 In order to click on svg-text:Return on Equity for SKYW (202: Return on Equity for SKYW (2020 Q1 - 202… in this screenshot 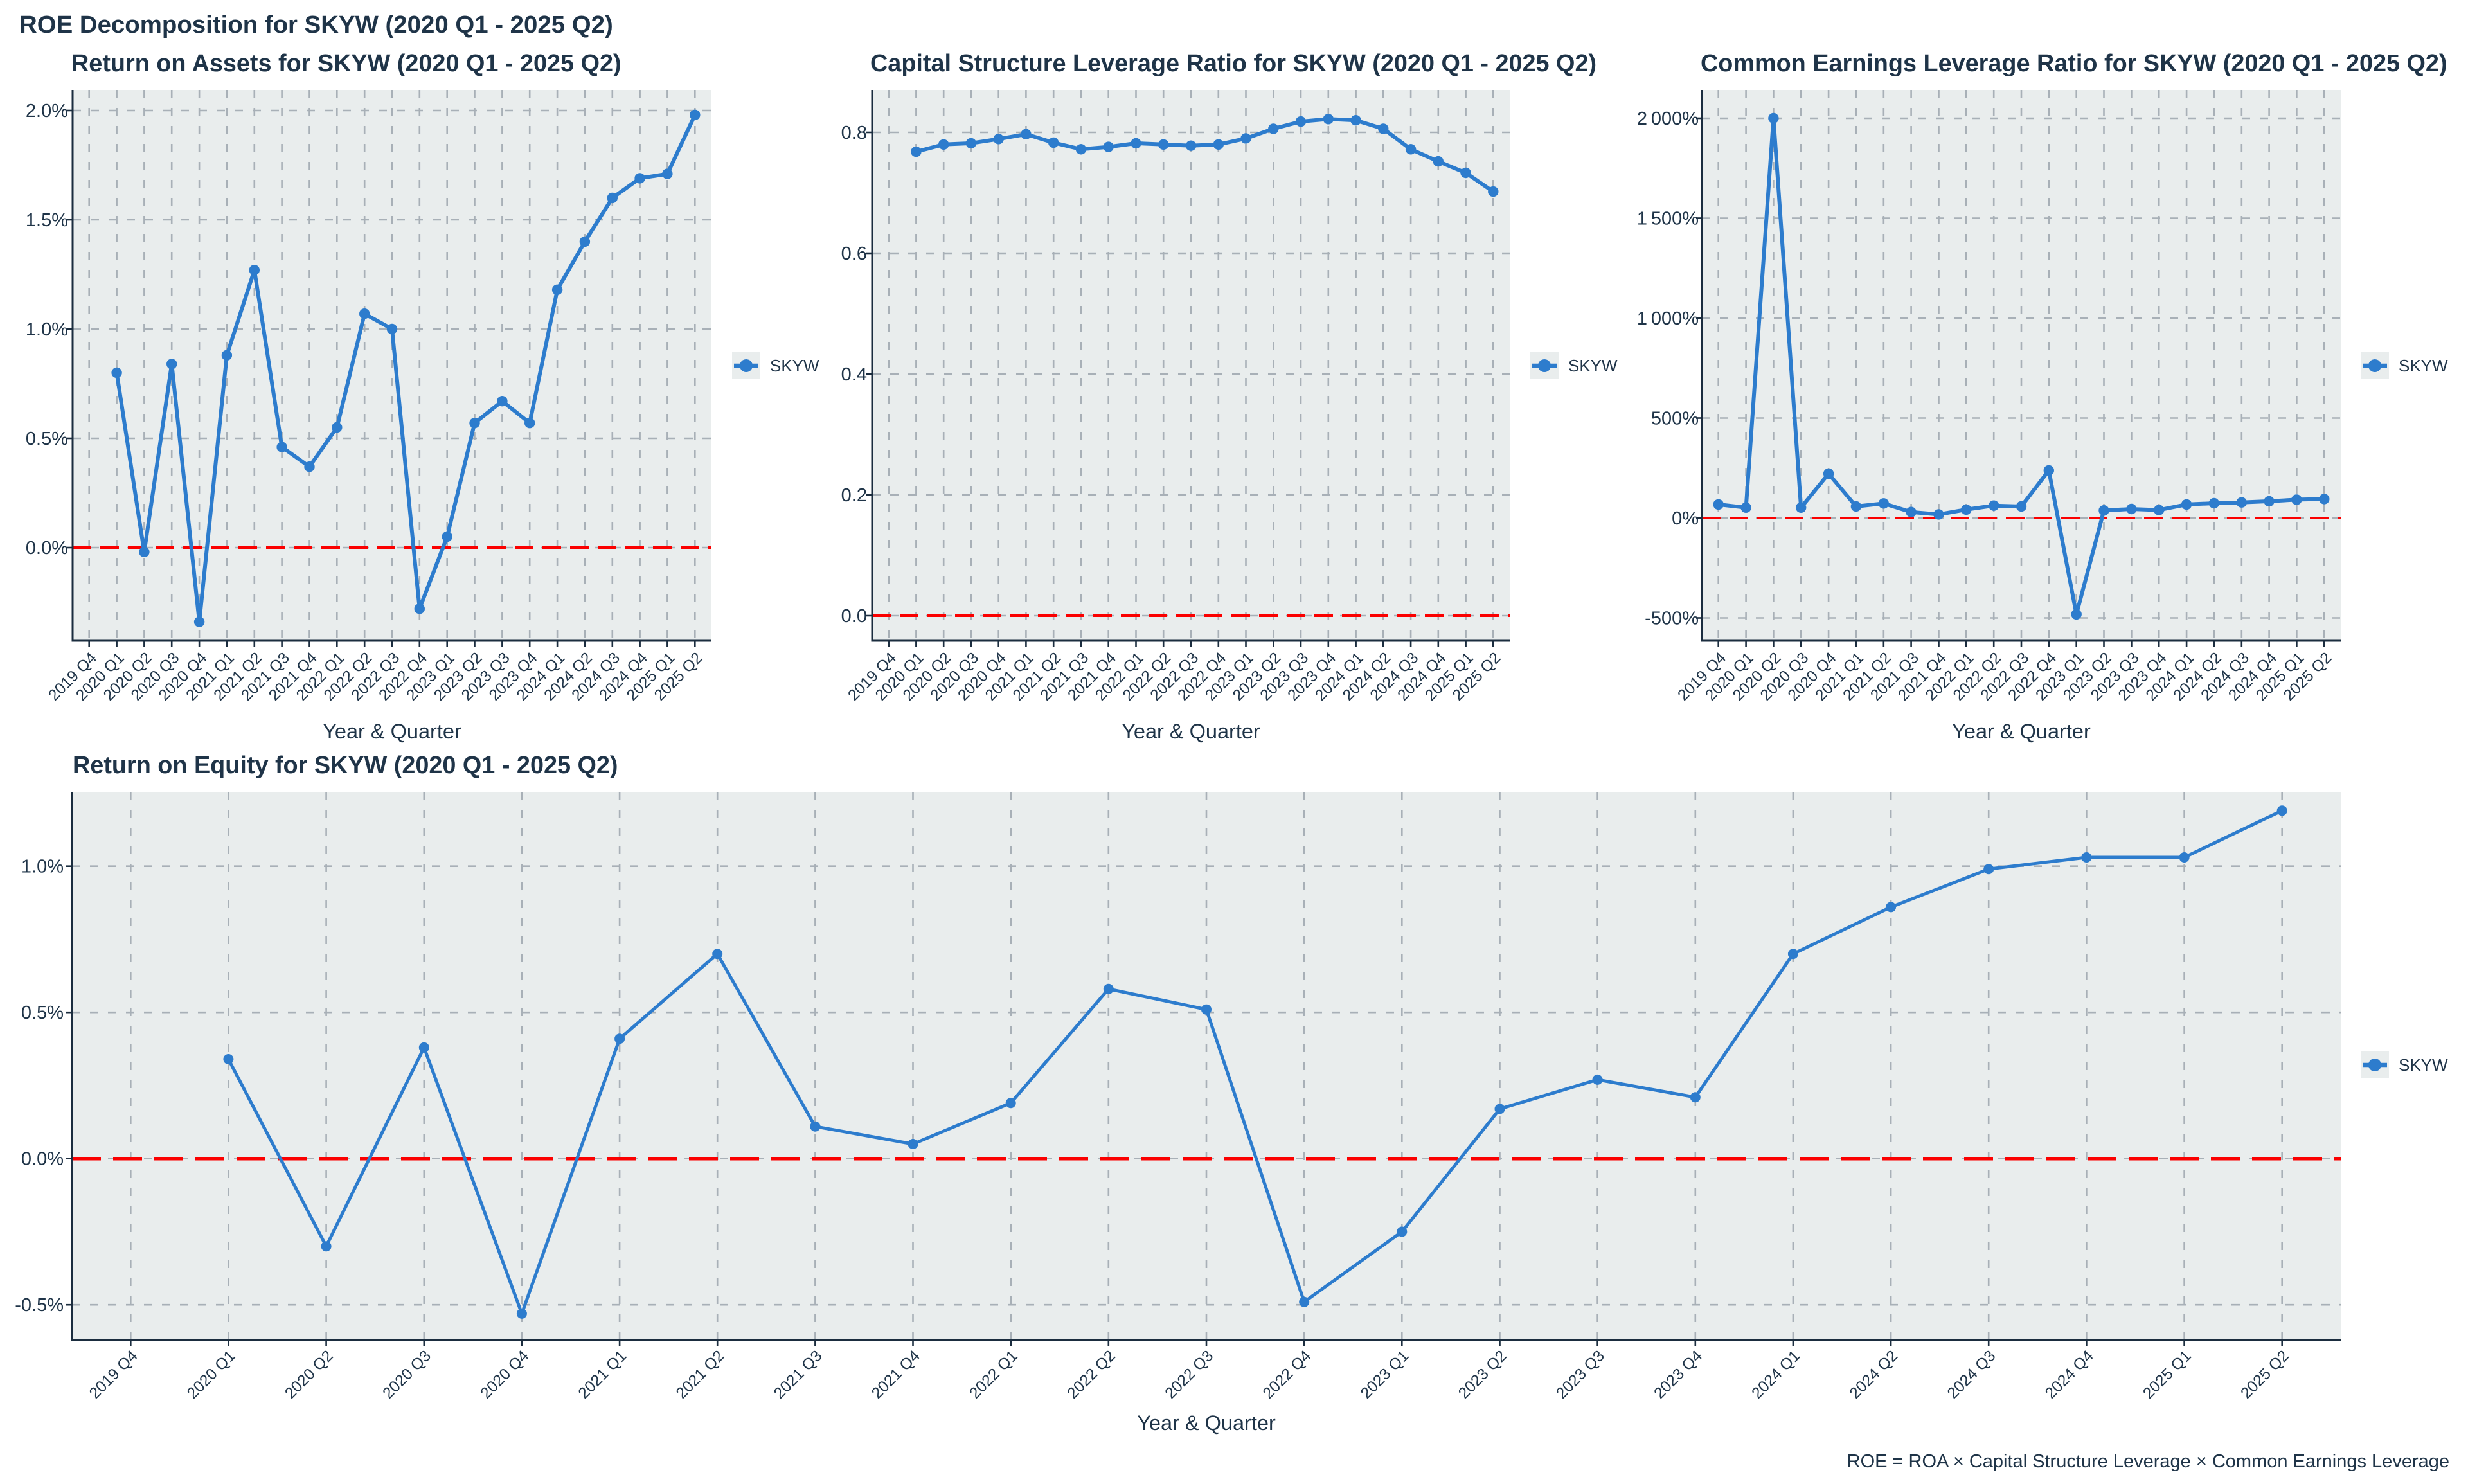, I will do `click(346, 765)`.